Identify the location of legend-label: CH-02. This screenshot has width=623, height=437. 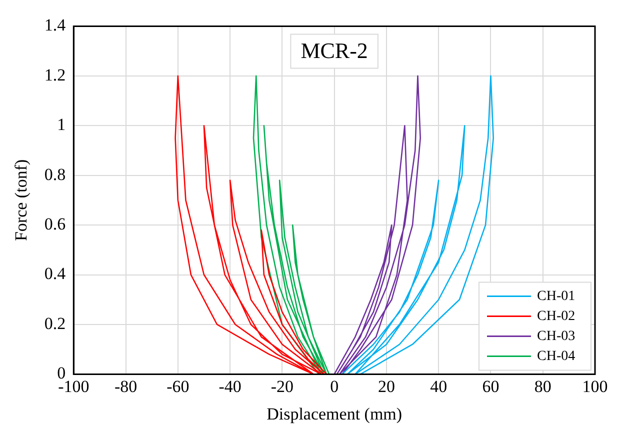
(556, 316).